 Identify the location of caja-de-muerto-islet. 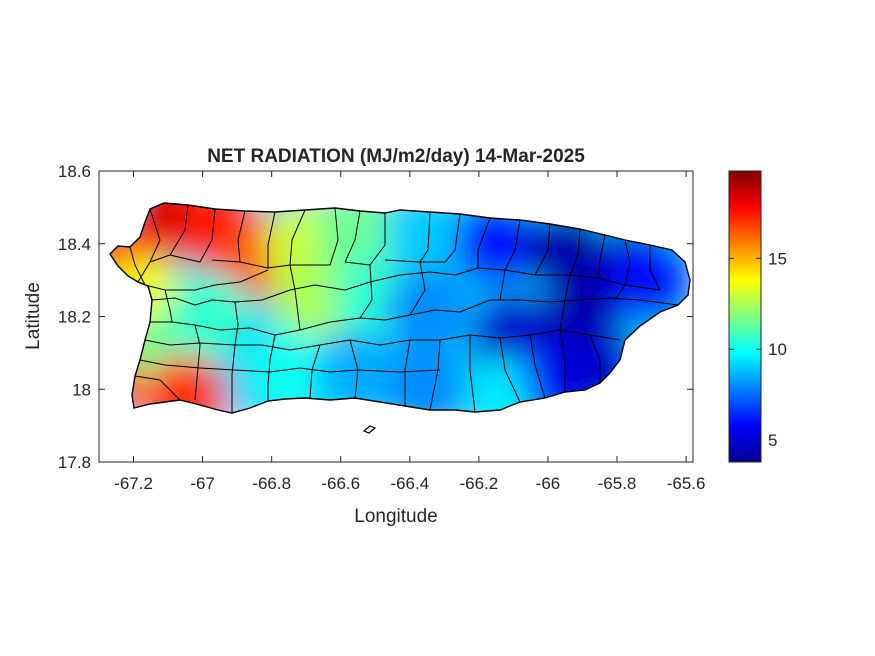
(369, 429).